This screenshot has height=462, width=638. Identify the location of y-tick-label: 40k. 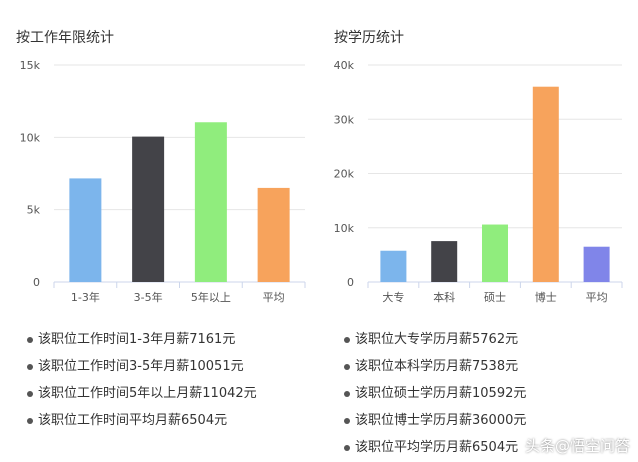
(344, 65).